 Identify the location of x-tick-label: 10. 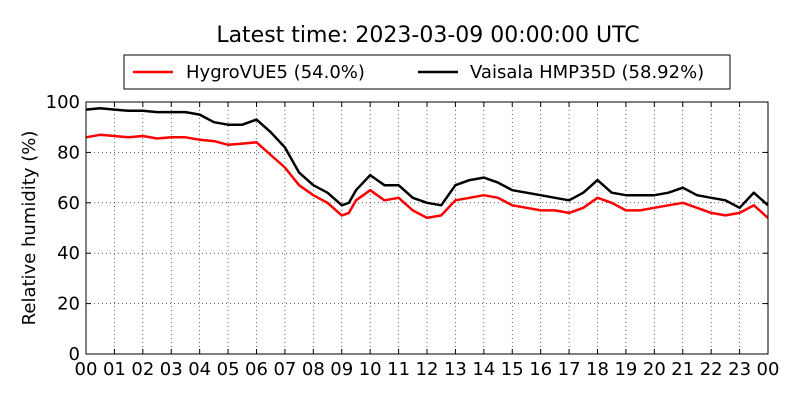
(370, 369).